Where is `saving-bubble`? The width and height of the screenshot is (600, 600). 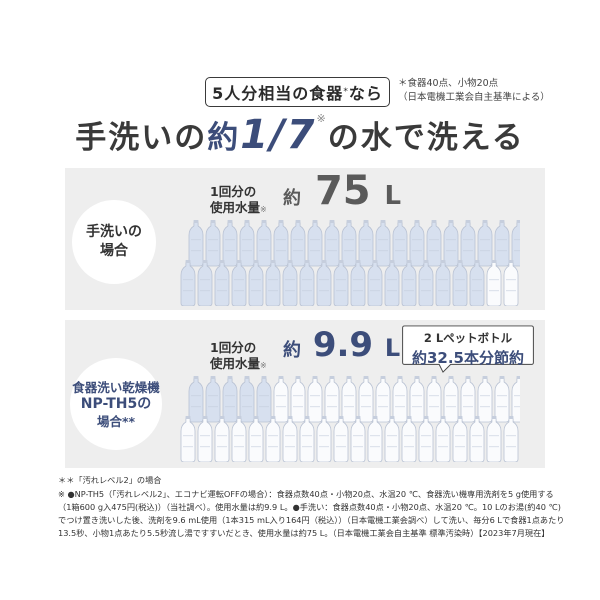
saving-bubble is located at coordinates (468, 349).